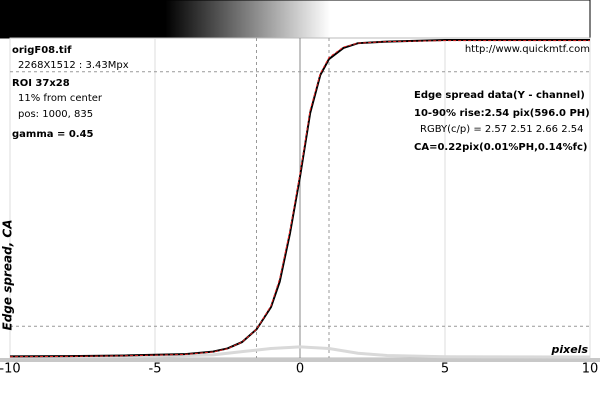 The width and height of the screenshot is (600, 404). Describe the element at coordinates (295, 19) in the screenshot. I see `edge-gradient` at that location.